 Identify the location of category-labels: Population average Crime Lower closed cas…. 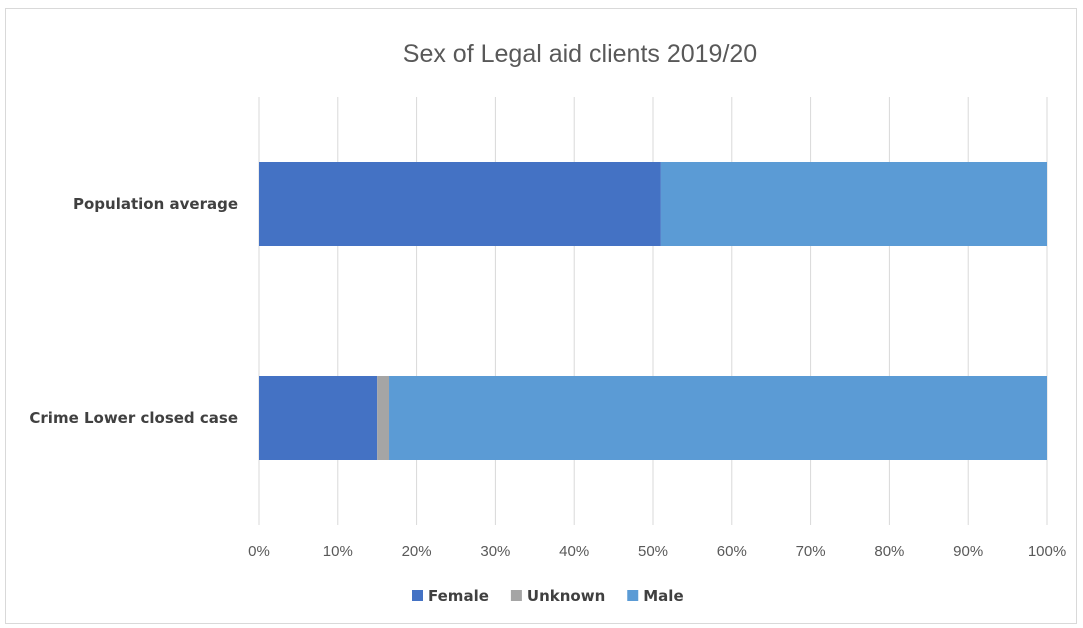
(133, 311).